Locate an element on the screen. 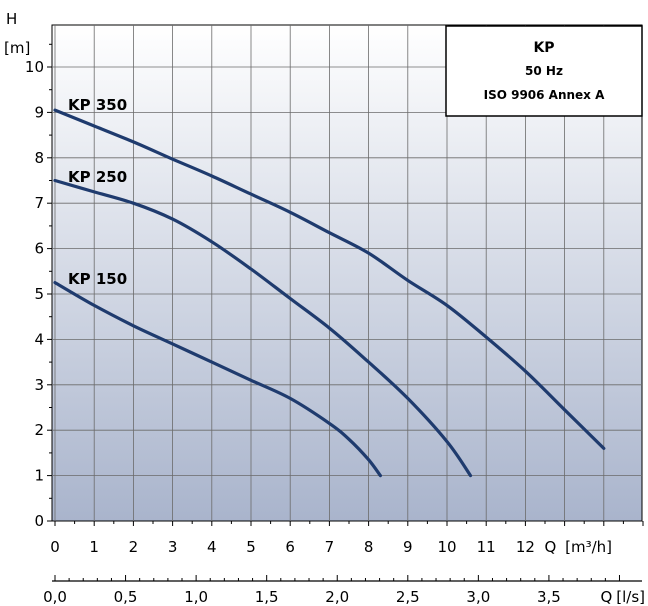 The image size is (648, 606). y-tick-label: 8 is located at coordinates (39, 158).